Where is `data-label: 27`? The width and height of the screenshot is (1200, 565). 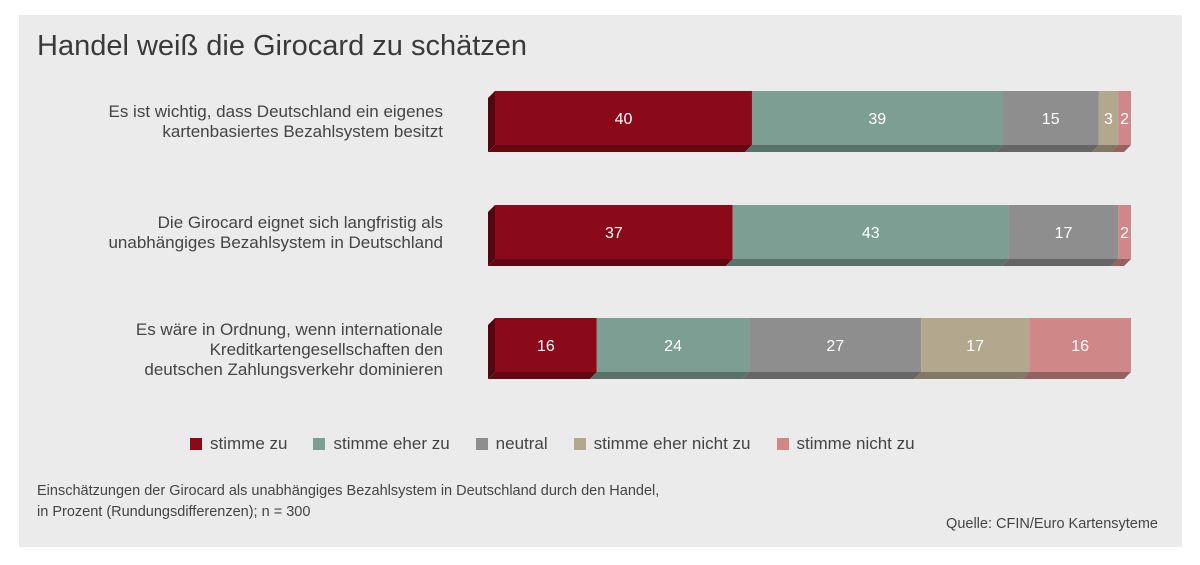
data-label: 27 is located at coordinates (835, 346).